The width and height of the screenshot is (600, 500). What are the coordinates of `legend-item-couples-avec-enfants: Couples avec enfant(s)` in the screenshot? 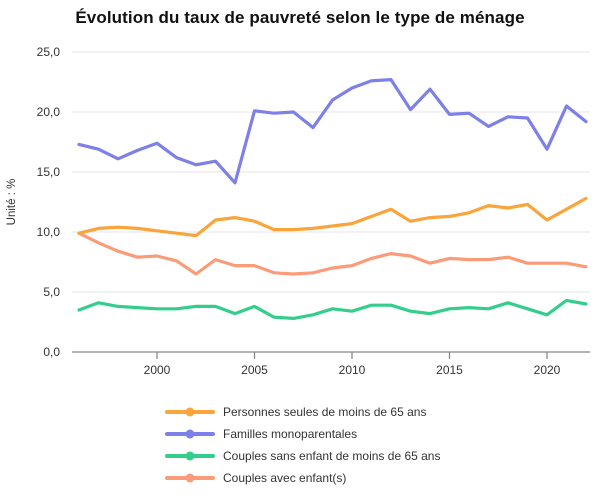 It's located at (302, 478).